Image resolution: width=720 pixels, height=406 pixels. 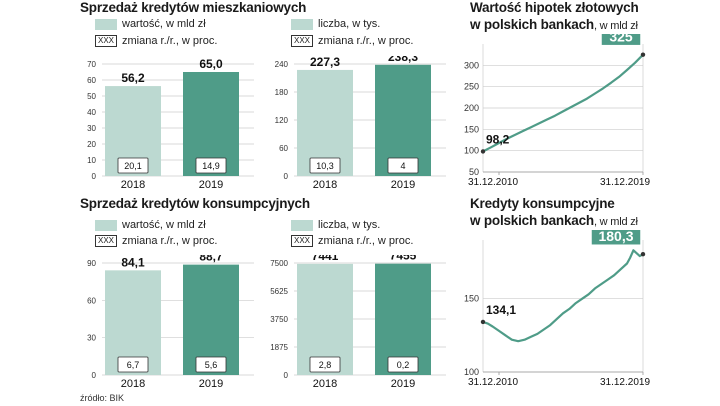 What do you see at coordinates (625, 182) in the screenshot?
I see `x-tick-label: 31.12.2019` at bounding box center [625, 182].